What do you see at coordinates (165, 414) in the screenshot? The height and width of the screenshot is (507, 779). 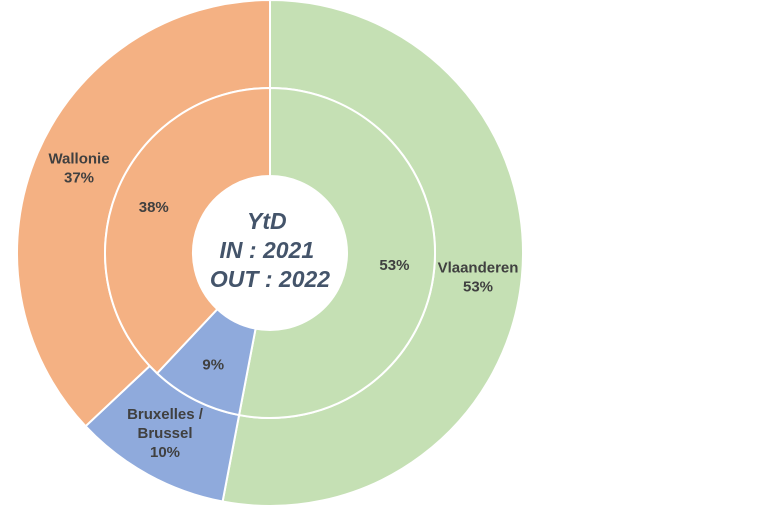 I see `outer-label-bruxelles-brussel-line: Bruxelles /` at bounding box center [165, 414].